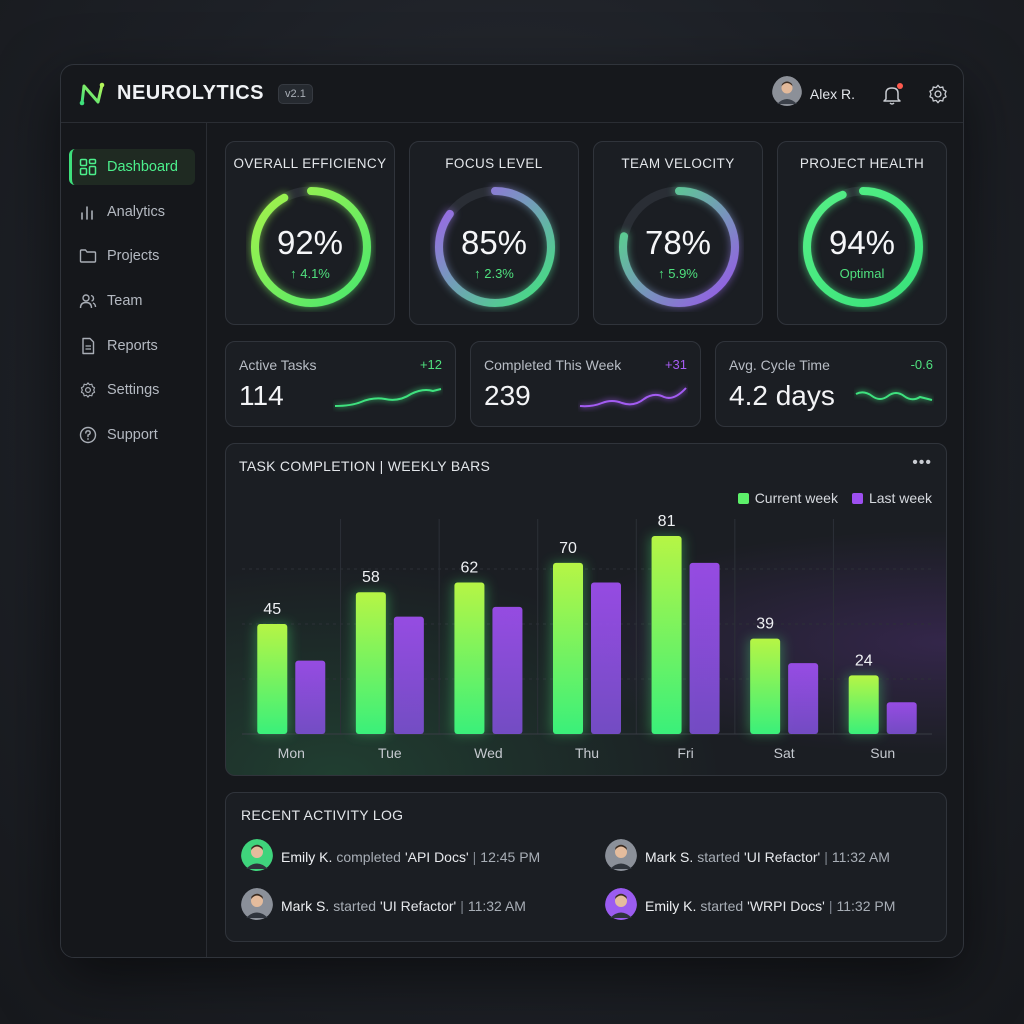 This screenshot has width=1024, height=1024. Describe the element at coordinates (390, 856) in the screenshot. I see `activity-item: Emily K. completed 'API Docs' | 12:45 PM` at that location.